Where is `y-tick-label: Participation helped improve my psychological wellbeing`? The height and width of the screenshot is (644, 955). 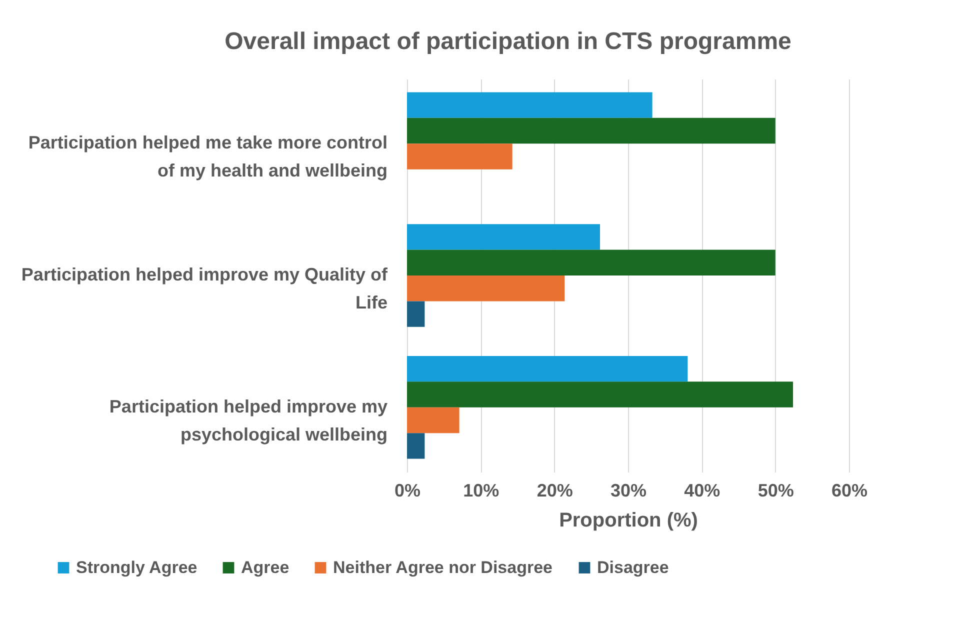
y-tick-label: Participation helped improve my psychological wellbeing is located at coordinates (248, 420).